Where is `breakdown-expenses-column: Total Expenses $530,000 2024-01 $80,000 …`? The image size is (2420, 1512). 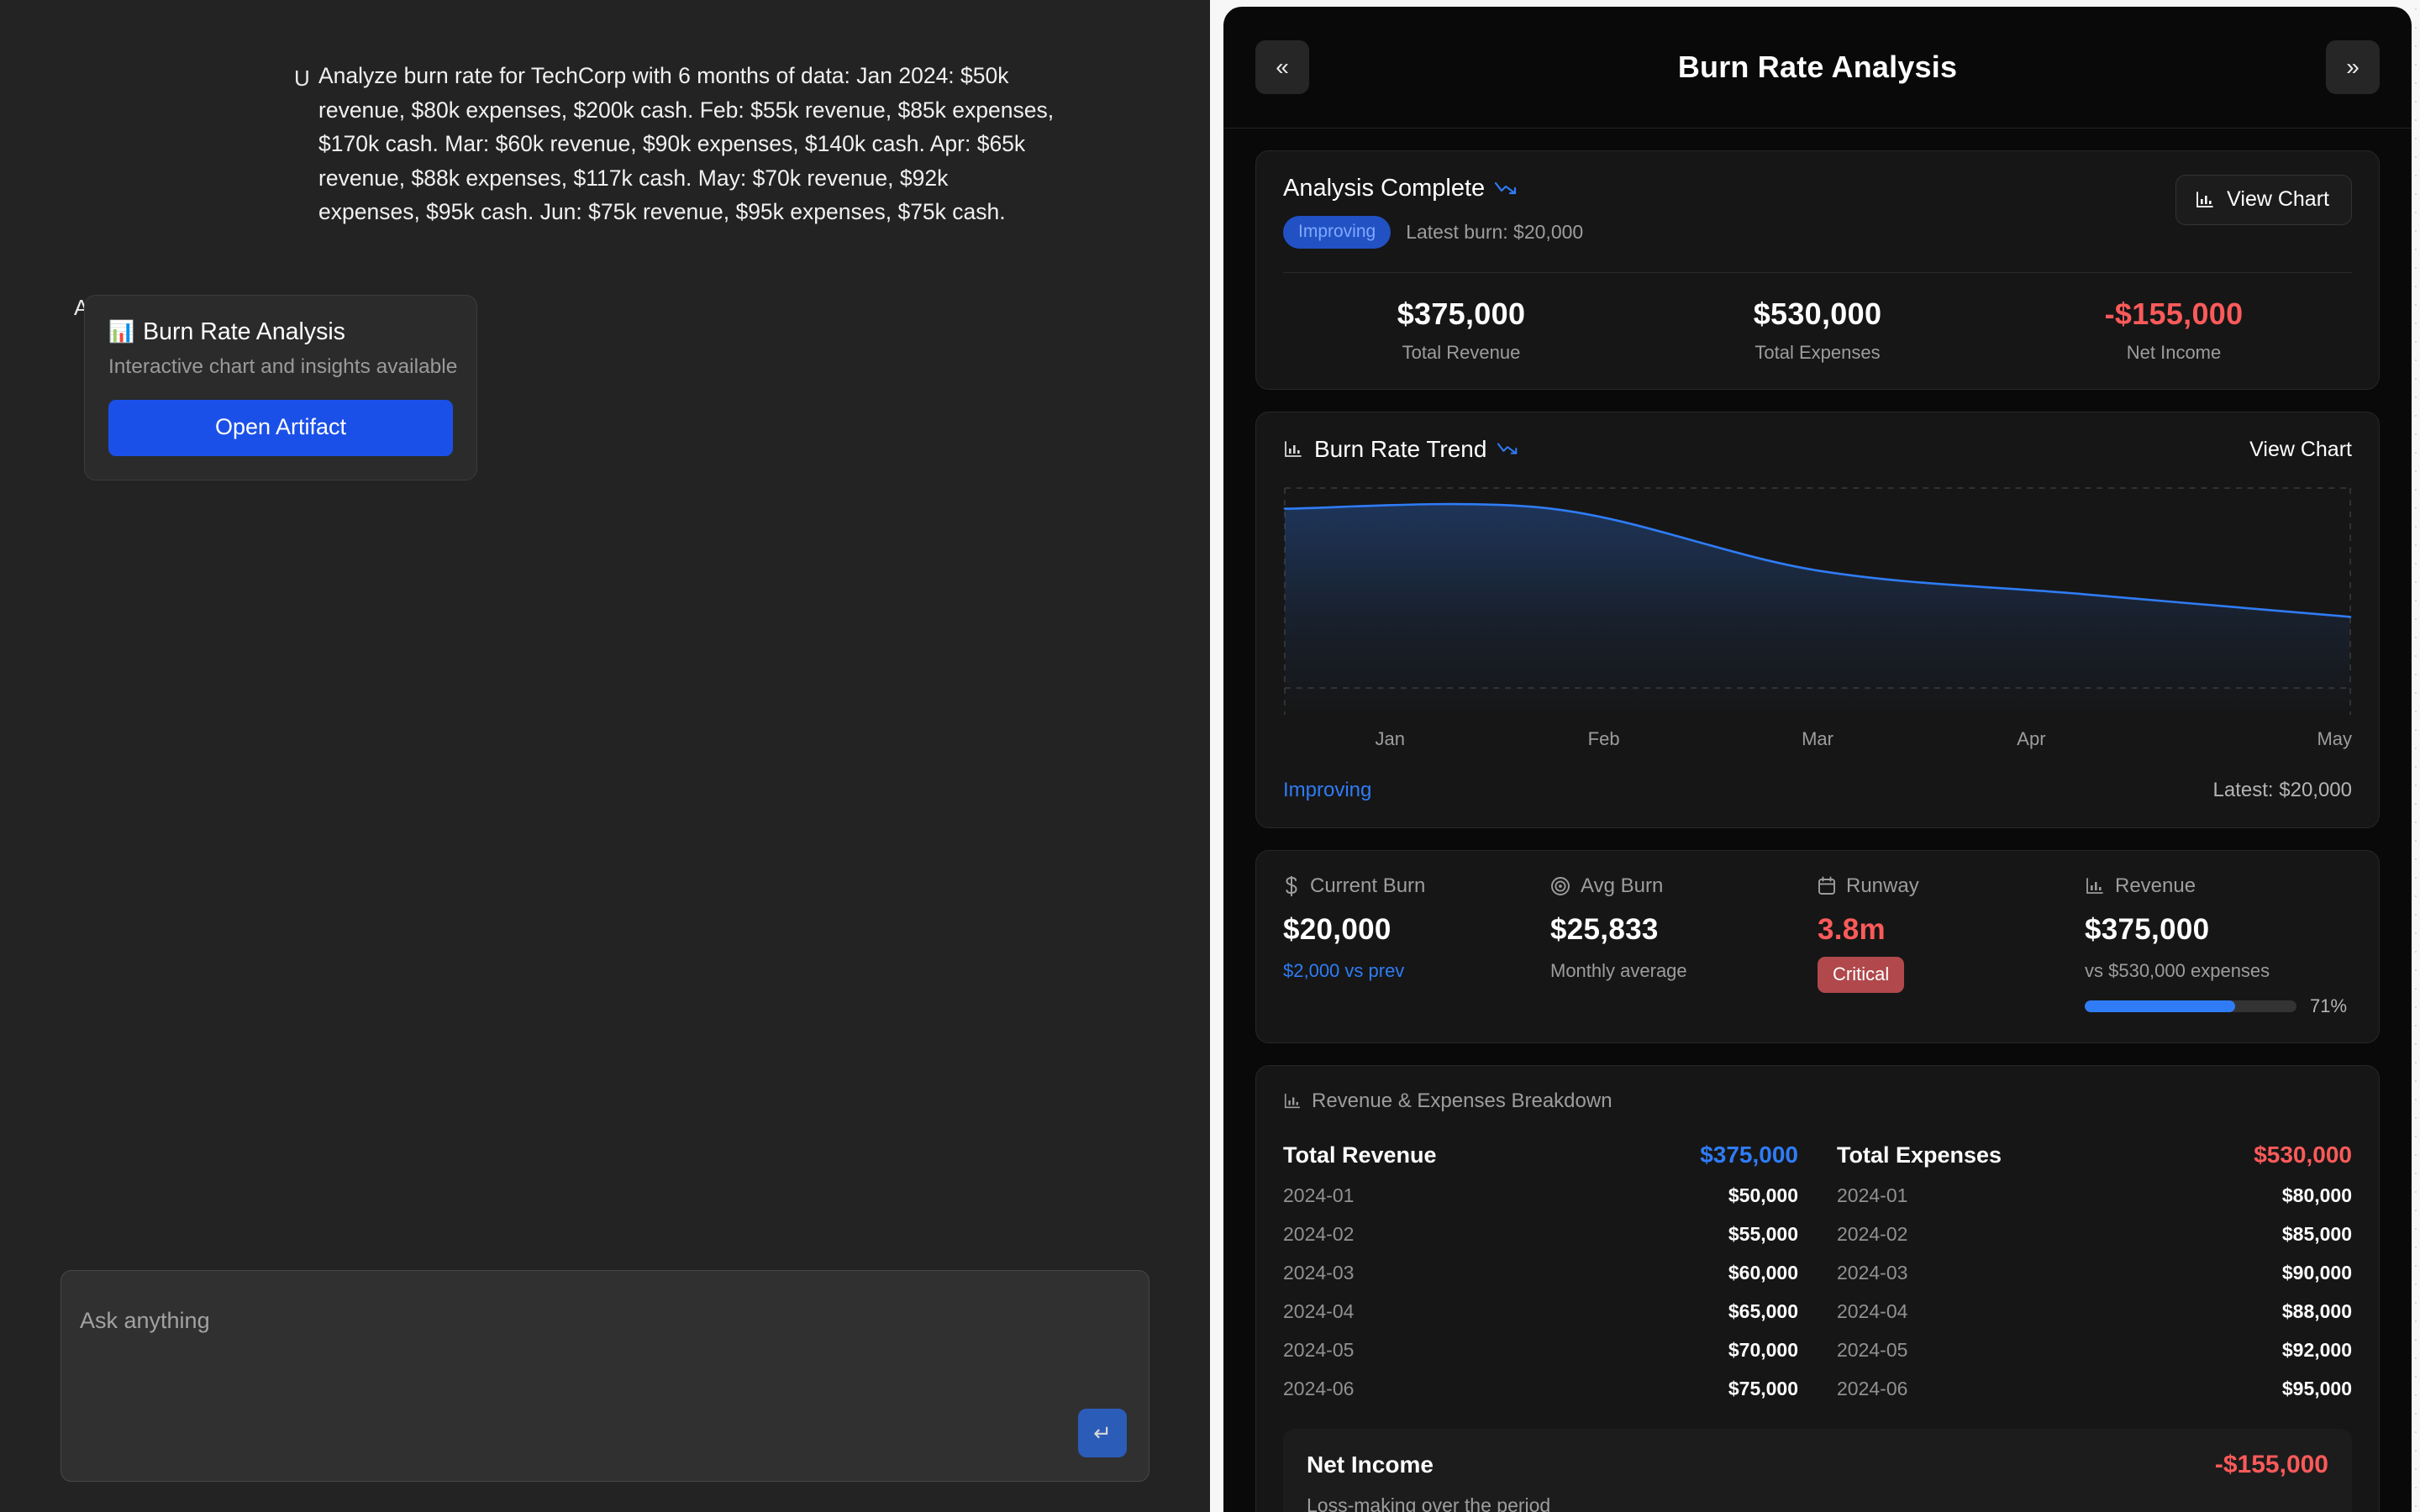
breakdown-expenses-column: Total Expenses $530,000 2024-01 $80,000 … is located at coordinates (2094, 1271).